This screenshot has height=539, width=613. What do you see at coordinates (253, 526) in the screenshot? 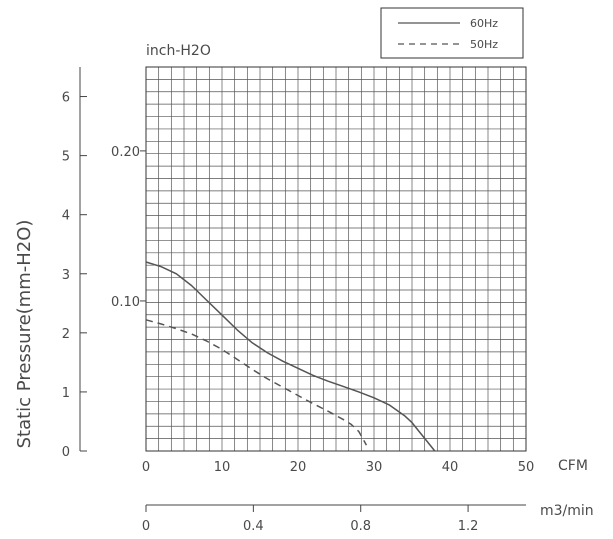
I see `x2-tick-label: 0.4` at bounding box center [253, 526].